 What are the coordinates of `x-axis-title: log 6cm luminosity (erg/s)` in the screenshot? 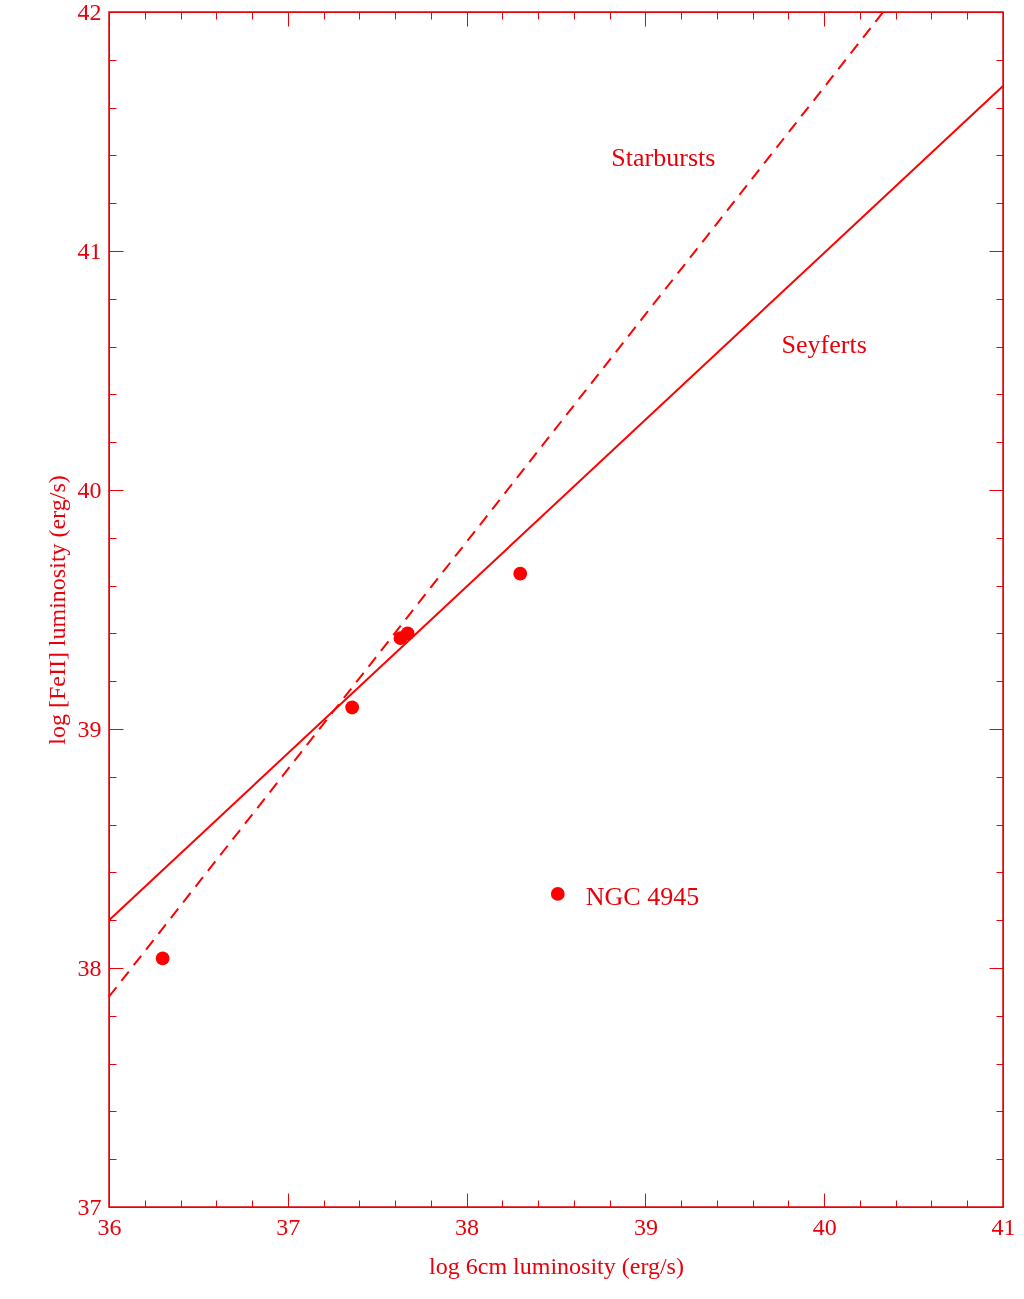 It's located at (556, 1265).